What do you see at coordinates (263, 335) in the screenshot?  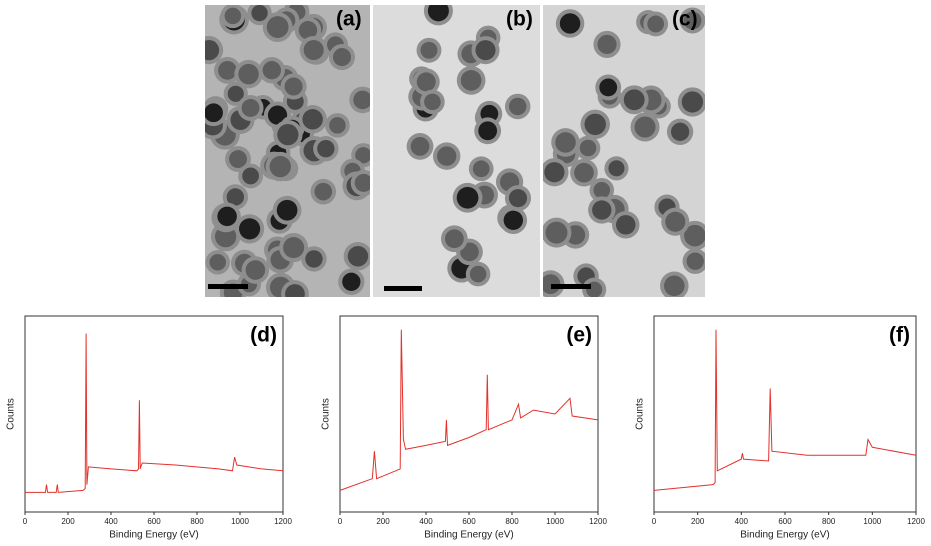 I see `panel-label: (d)` at bounding box center [263, 335].